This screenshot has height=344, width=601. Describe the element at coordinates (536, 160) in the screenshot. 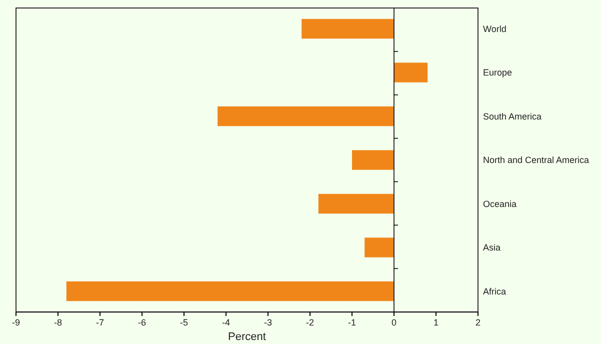

I see `y-tick-label: North and Central America` at that location.